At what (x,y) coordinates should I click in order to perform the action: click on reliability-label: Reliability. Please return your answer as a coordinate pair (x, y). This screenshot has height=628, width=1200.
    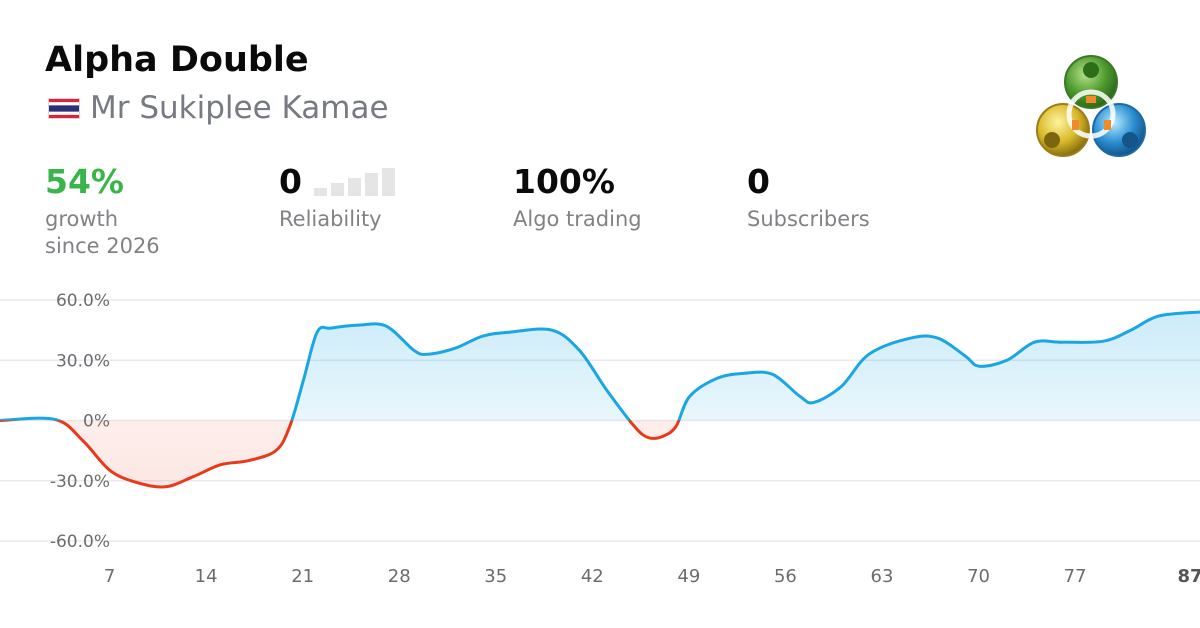
    Looking at the image, I should click on (330, 219).